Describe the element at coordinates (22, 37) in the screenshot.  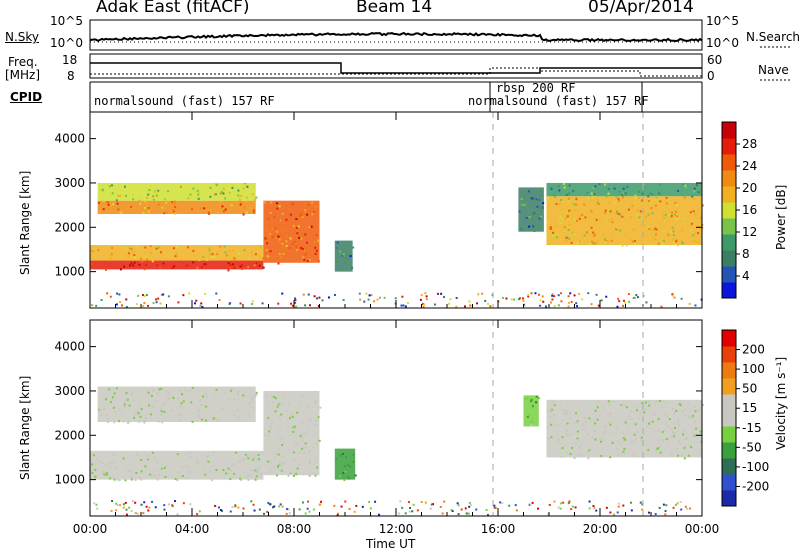
I see `nsky-label: N.Sky` at that location.